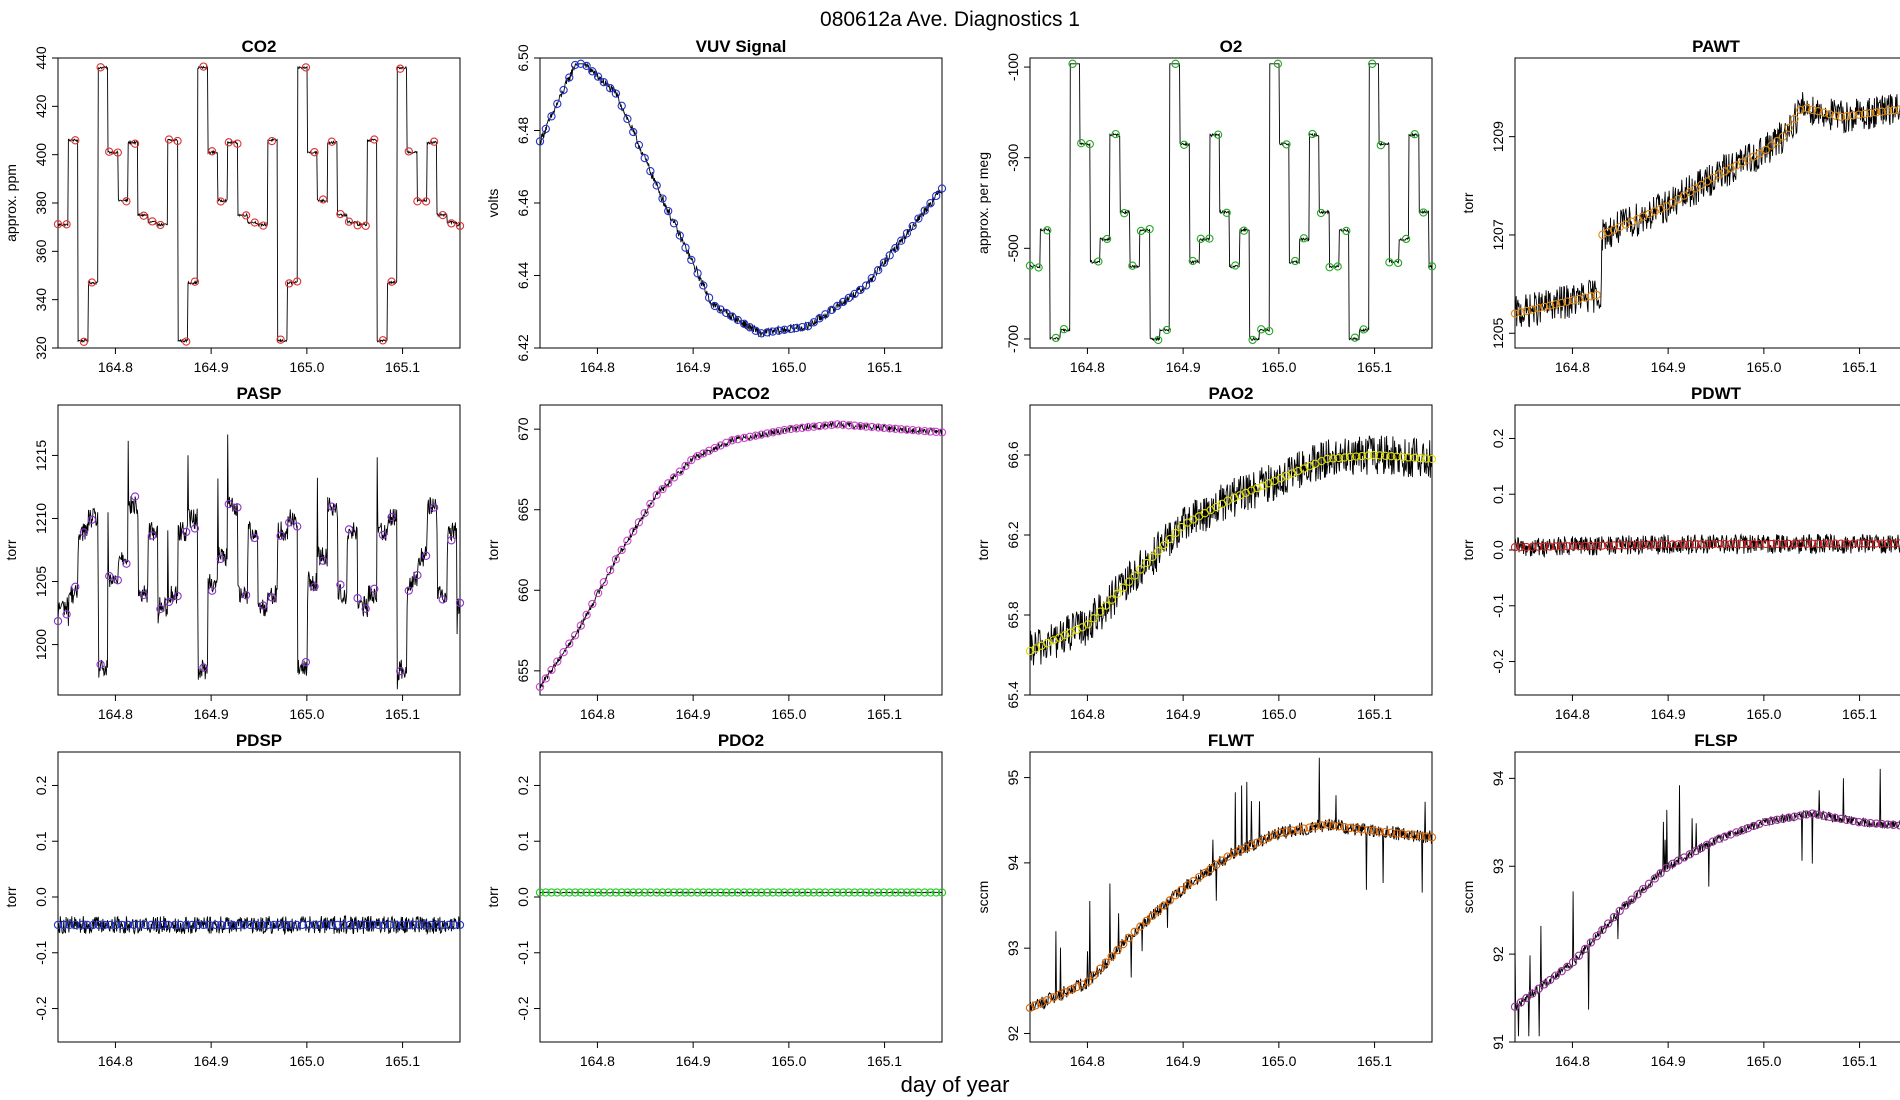  I want to click on x-tick-label: 164.9, so click(693, 367).